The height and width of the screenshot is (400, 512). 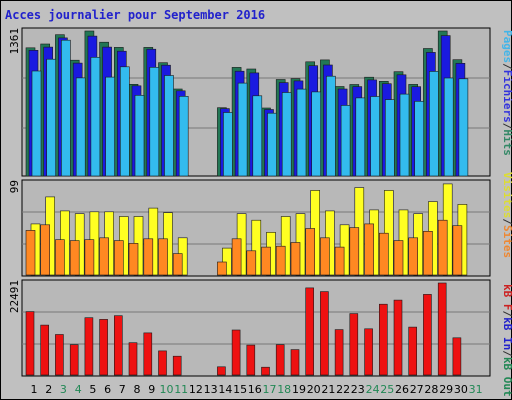 I want to click on day-label: 22, so click(x=343, y=389).